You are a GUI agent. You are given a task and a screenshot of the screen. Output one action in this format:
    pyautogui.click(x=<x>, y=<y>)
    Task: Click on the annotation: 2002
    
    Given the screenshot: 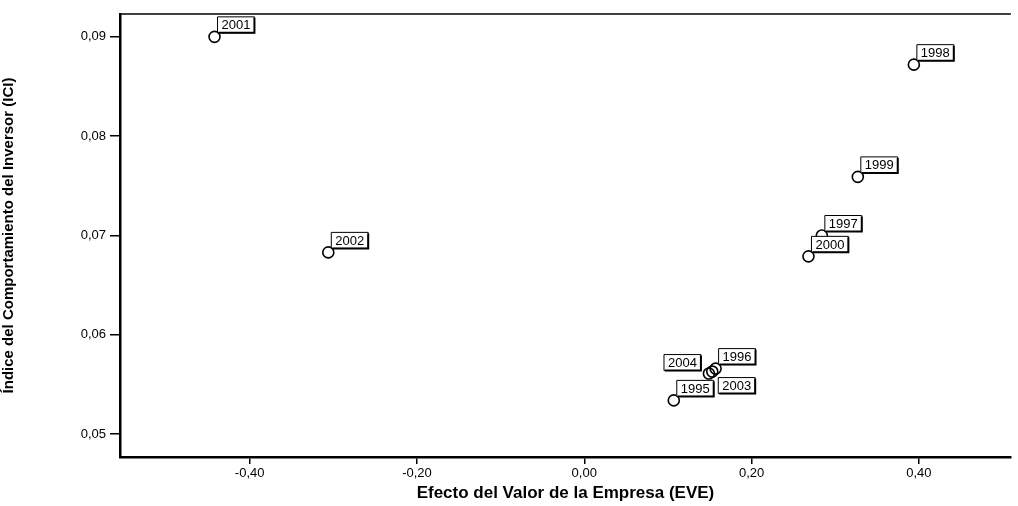 What is the action you would take?
    pyautogui.click(x=350, y=240)
    